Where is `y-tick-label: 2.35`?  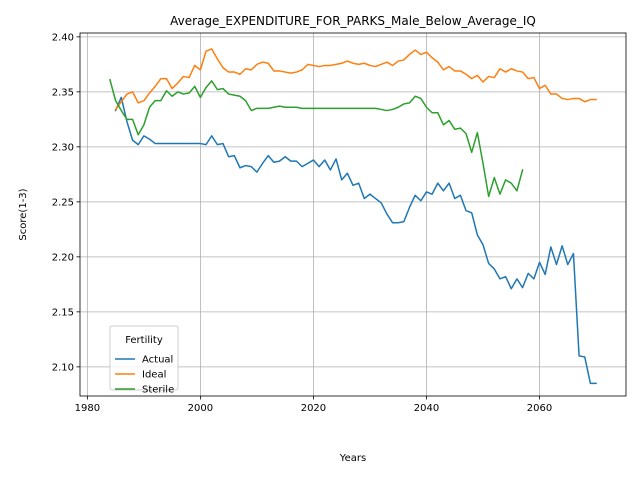
y-tick-label: 2.35 is located at coordinates (63, 92).